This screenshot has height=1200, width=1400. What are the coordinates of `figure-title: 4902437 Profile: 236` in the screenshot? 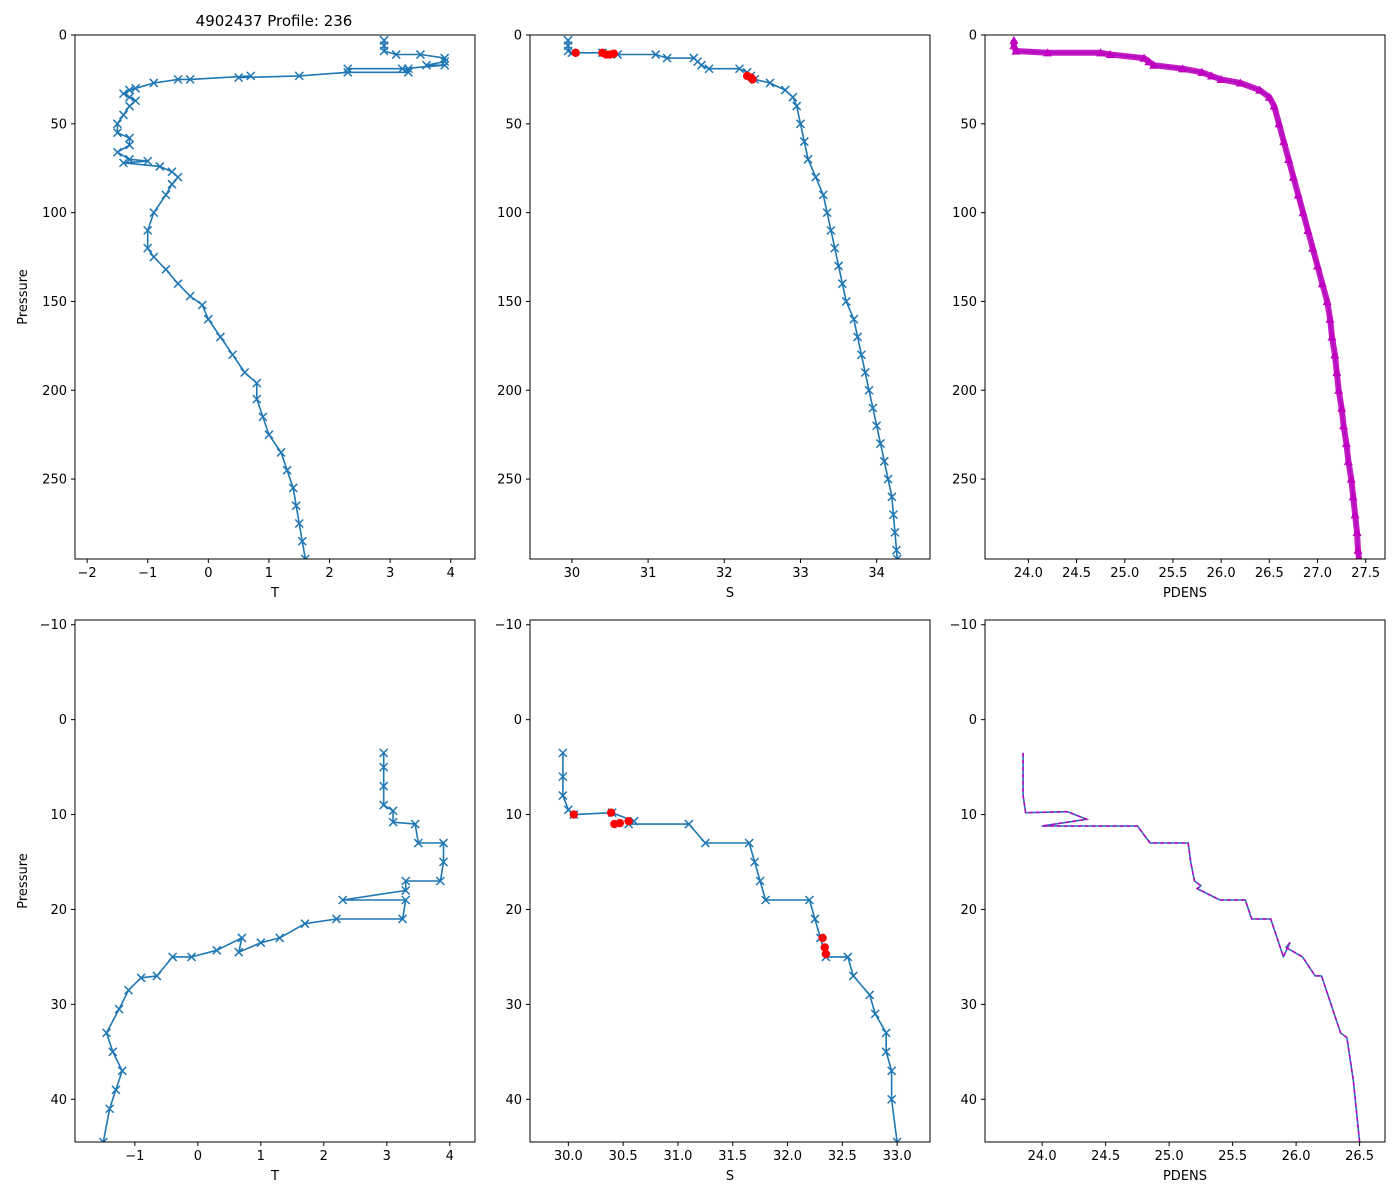 It's located at (274, 21).